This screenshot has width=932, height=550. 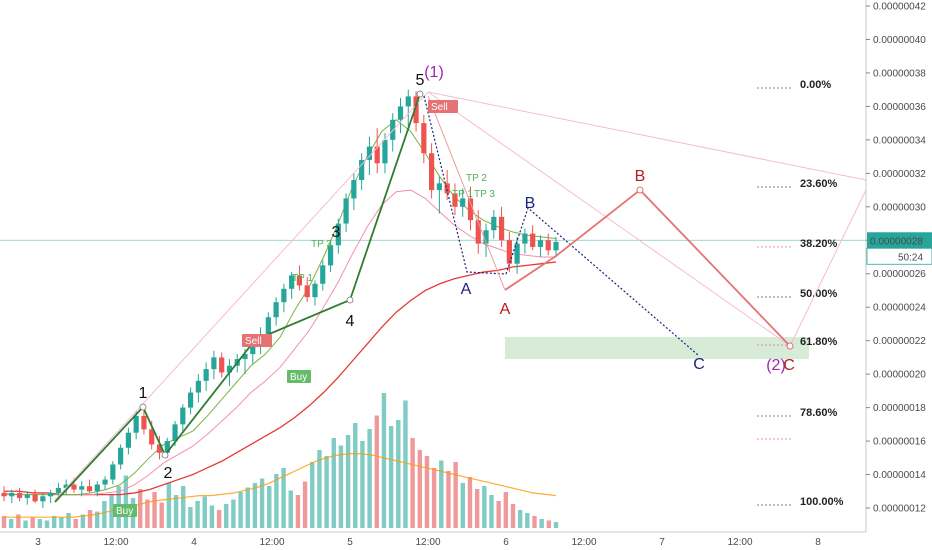 What do you see at coordinates (168, 473) in the screenshot?
I see `wave-label: 2` at bounding box center [168, 473].